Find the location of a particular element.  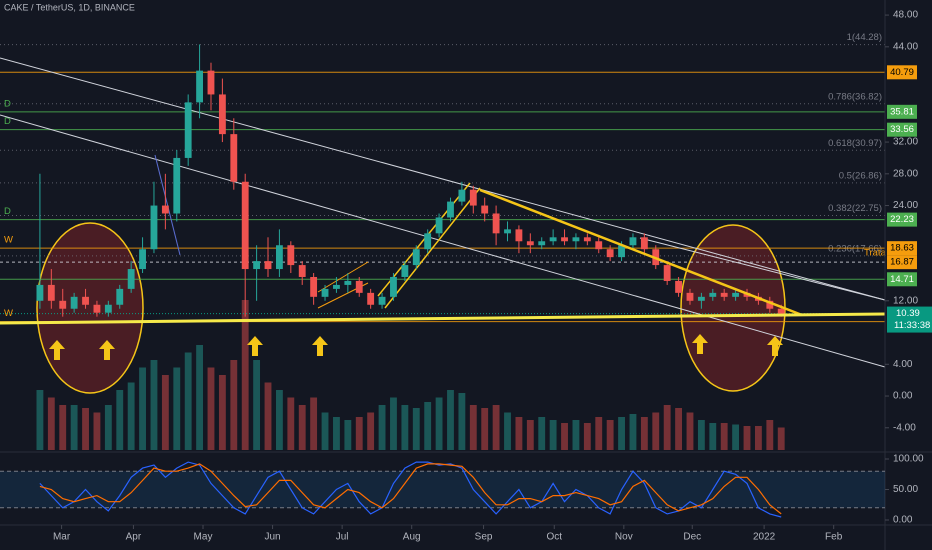

chart-title: CAKE / TetherUS, 1D, BINANCE is located at coordinates (69, 7).